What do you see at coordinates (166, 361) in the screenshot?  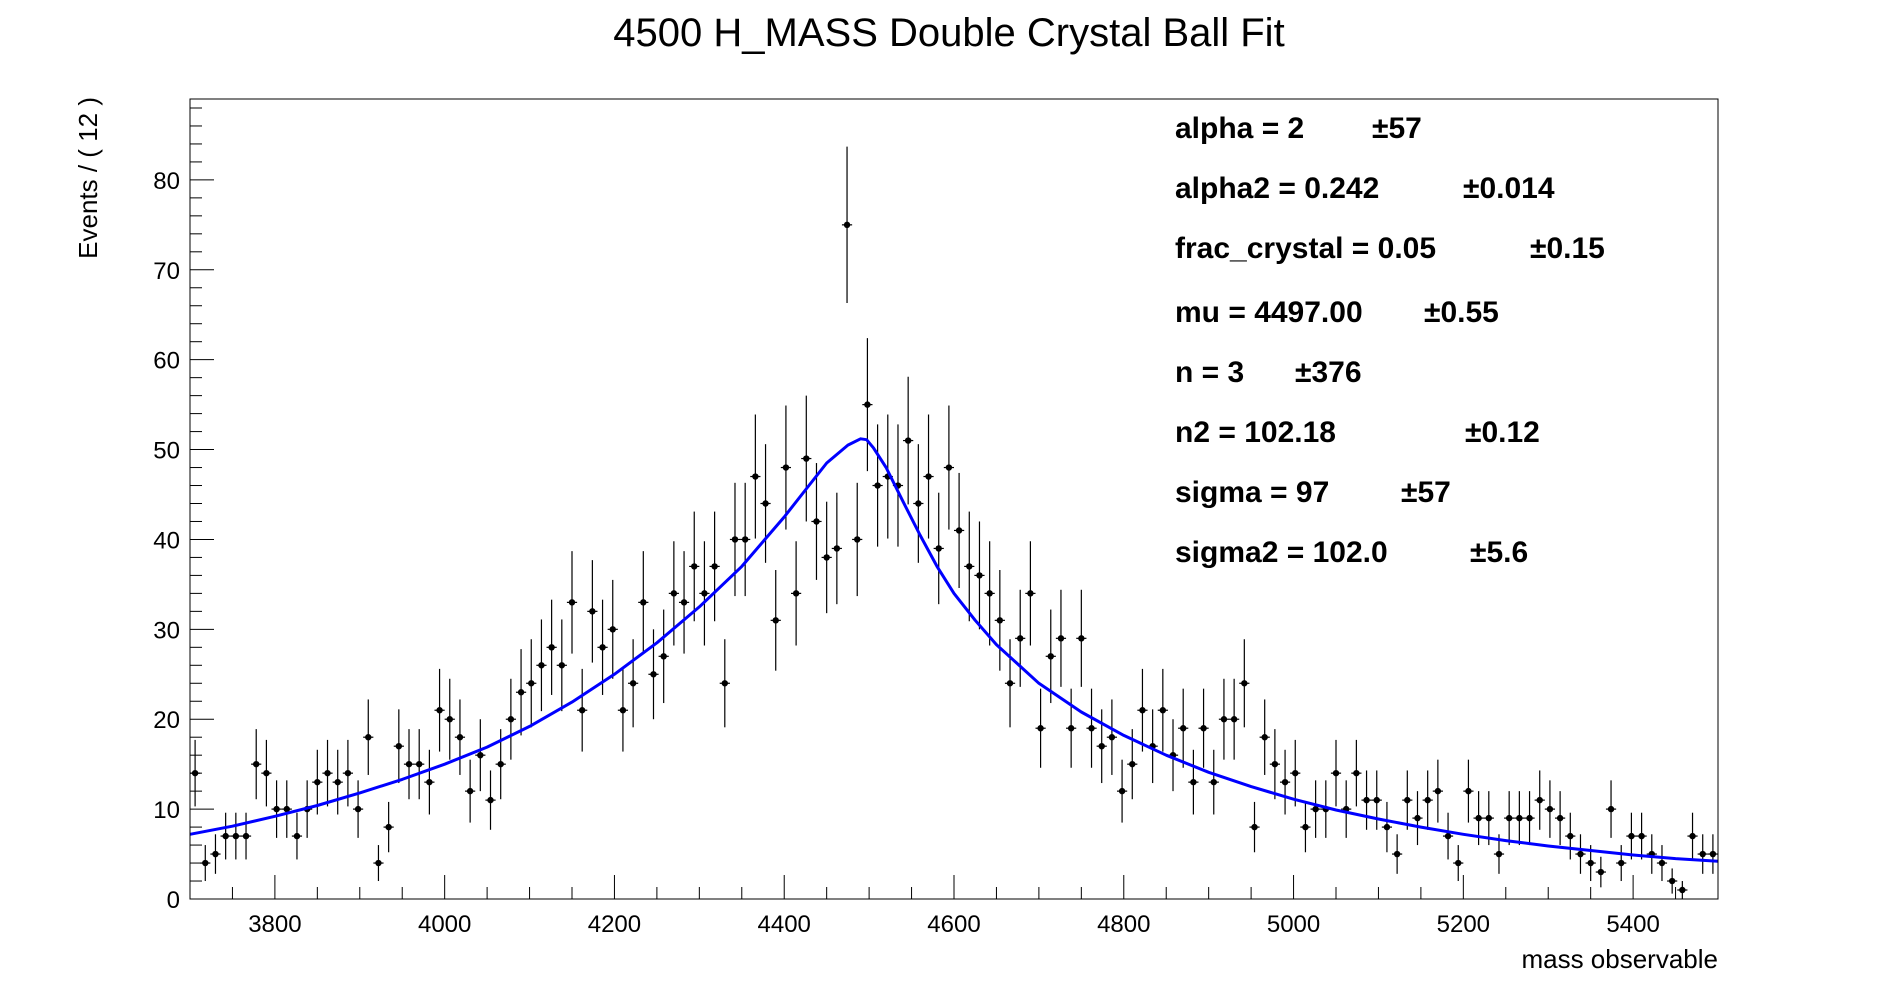 I see `y-tick-label: 60` at bounding box center [166, 361].